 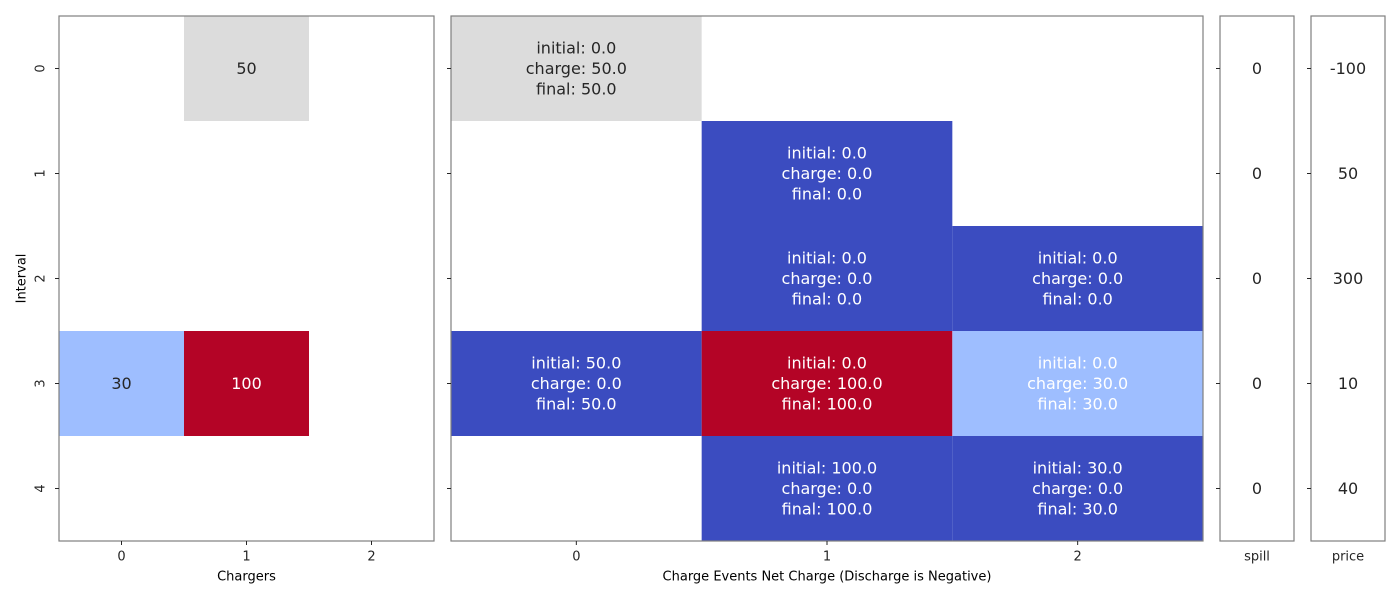 I want to click on cell-annotation-line: initial: 30.0, so click(x=1078, y=468).